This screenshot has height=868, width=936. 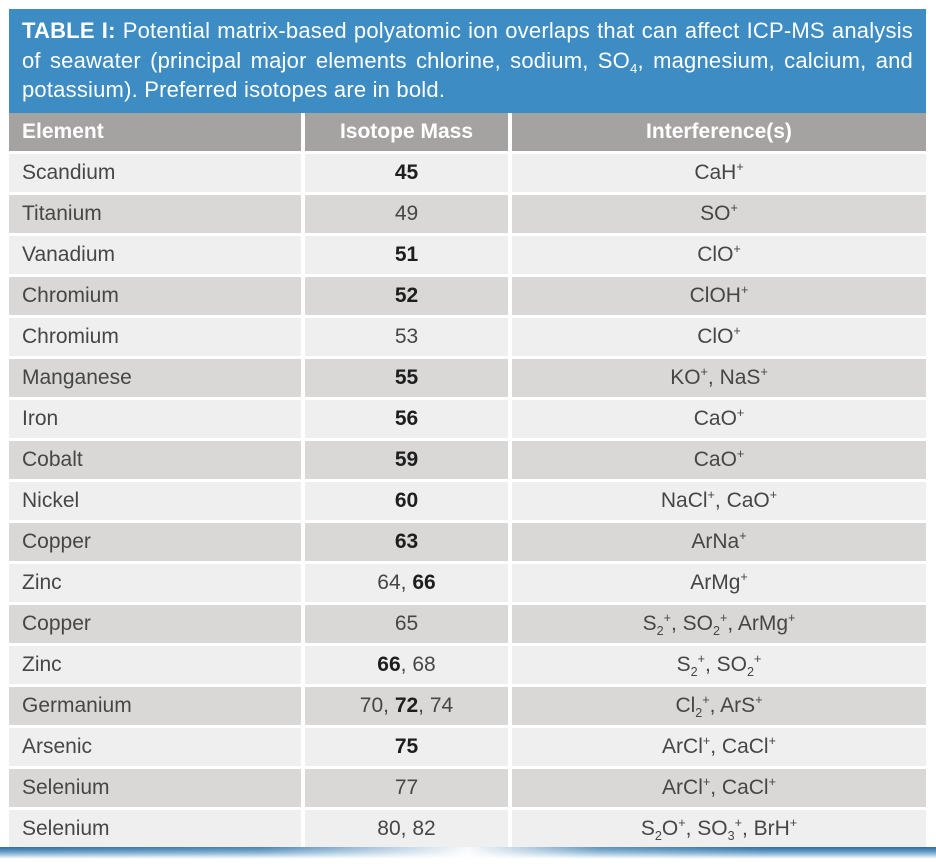 I want to click on table-row: Scandium 45 CaH+, so click(x=467, y=174).